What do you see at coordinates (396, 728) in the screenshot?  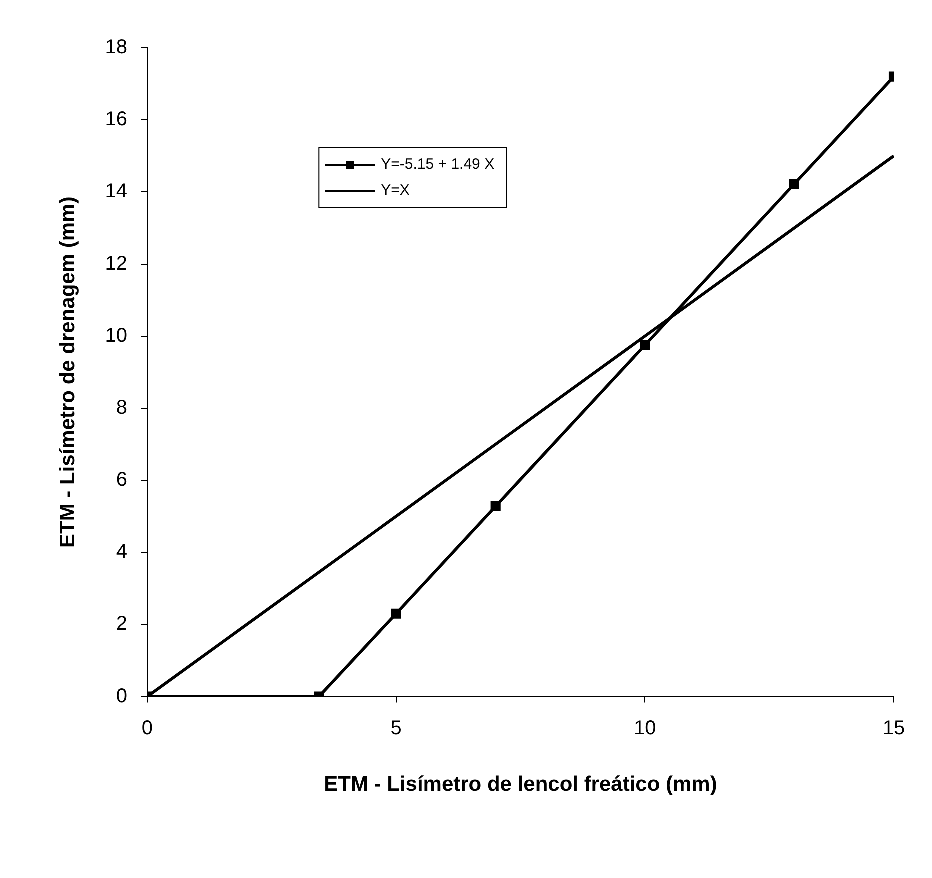 I see `x-tick-label: 5` at bounding box center [396, 728].